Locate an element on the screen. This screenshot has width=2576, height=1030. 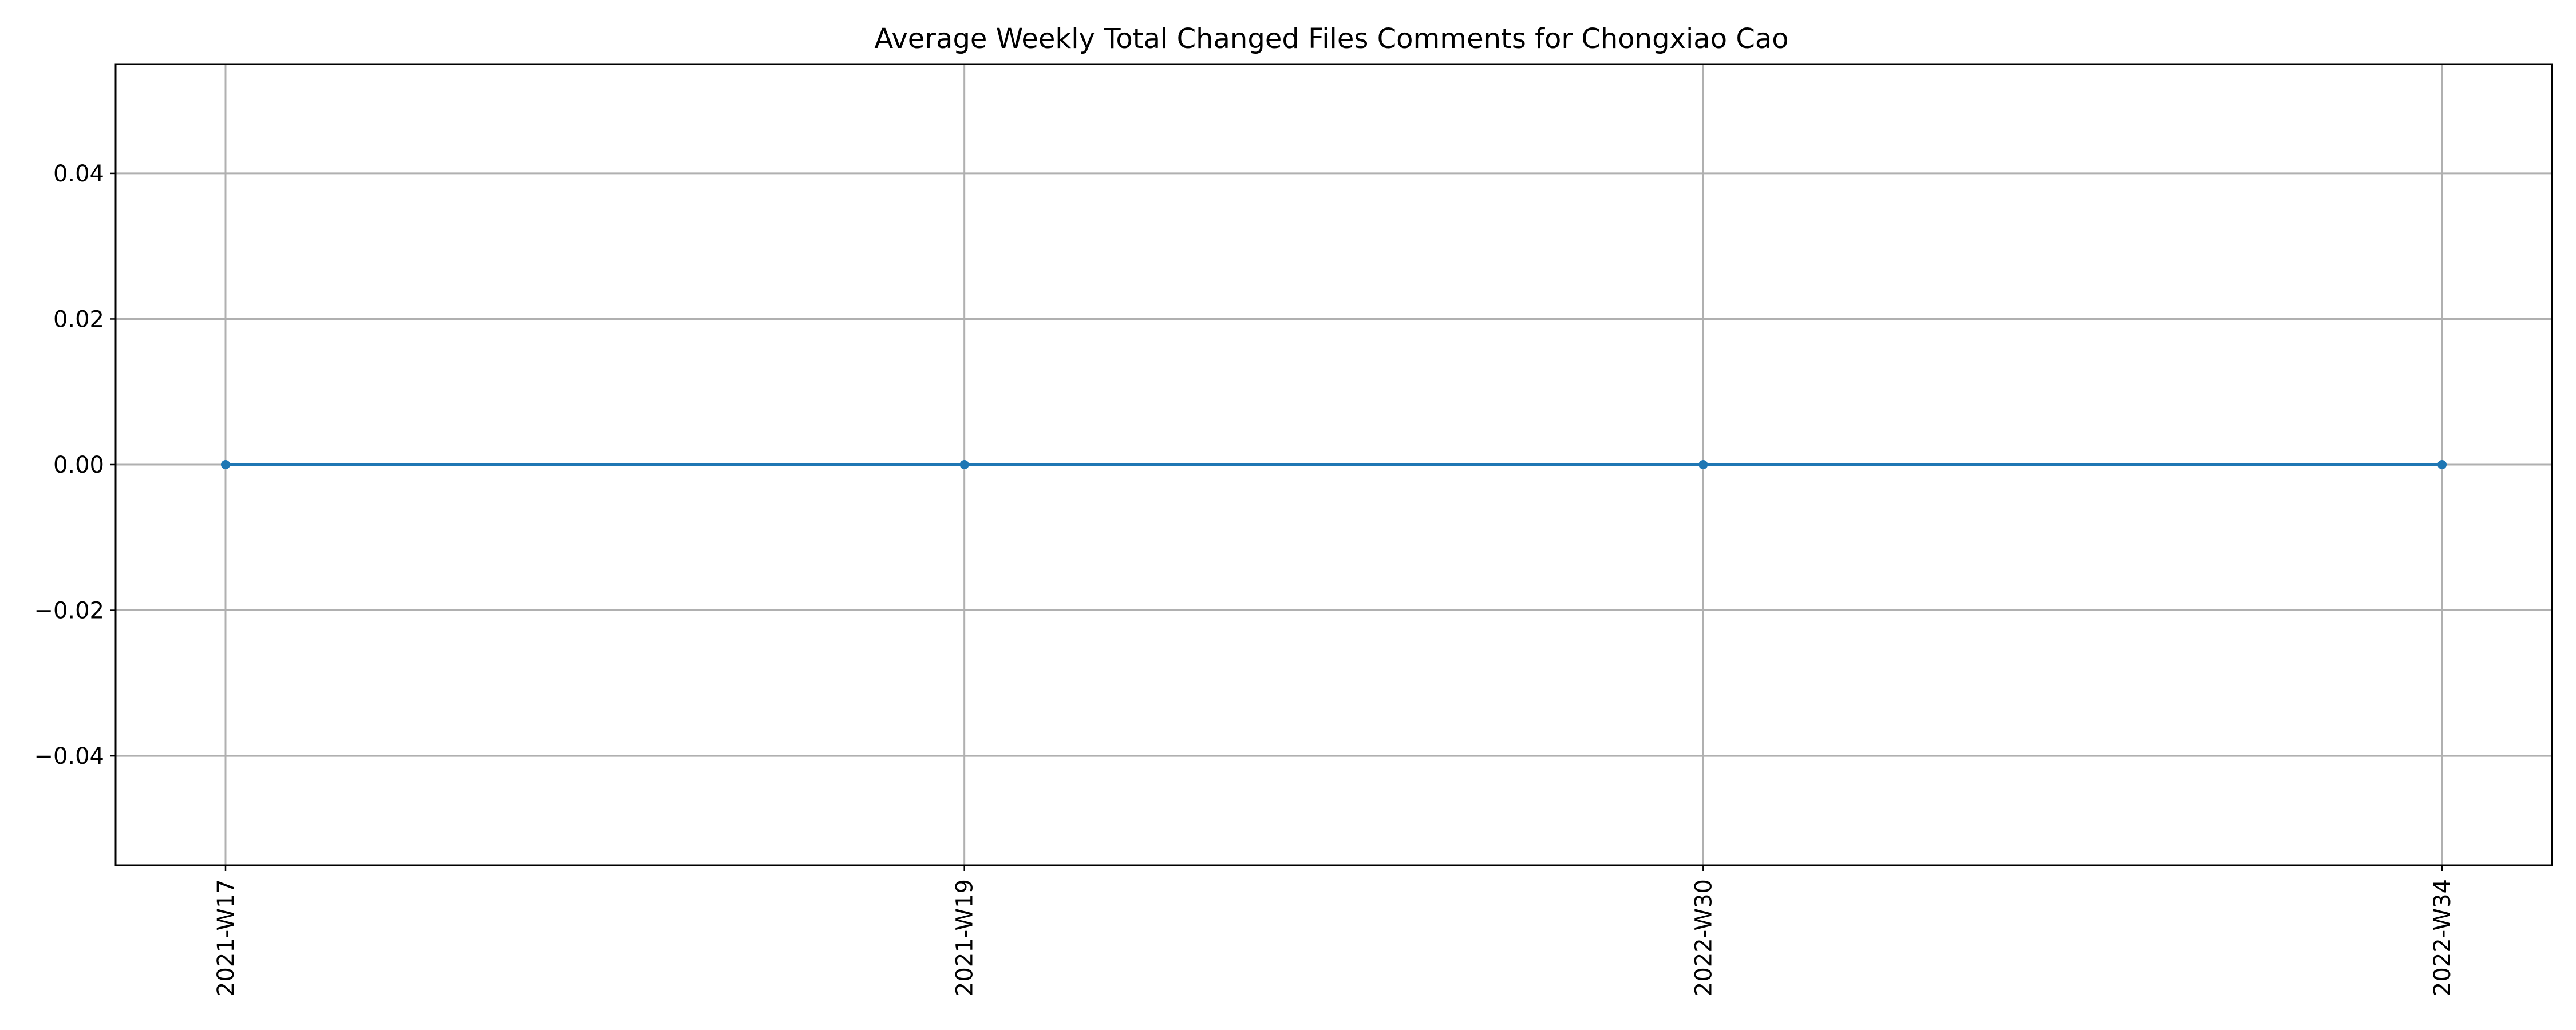
x-tick-label: 2021-W19 is located at coordinates (965, 937).